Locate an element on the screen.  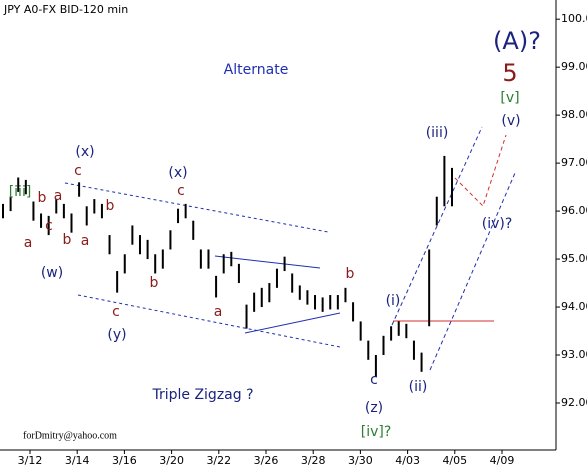
annotation: (z) is located at coordinates (374, 408).